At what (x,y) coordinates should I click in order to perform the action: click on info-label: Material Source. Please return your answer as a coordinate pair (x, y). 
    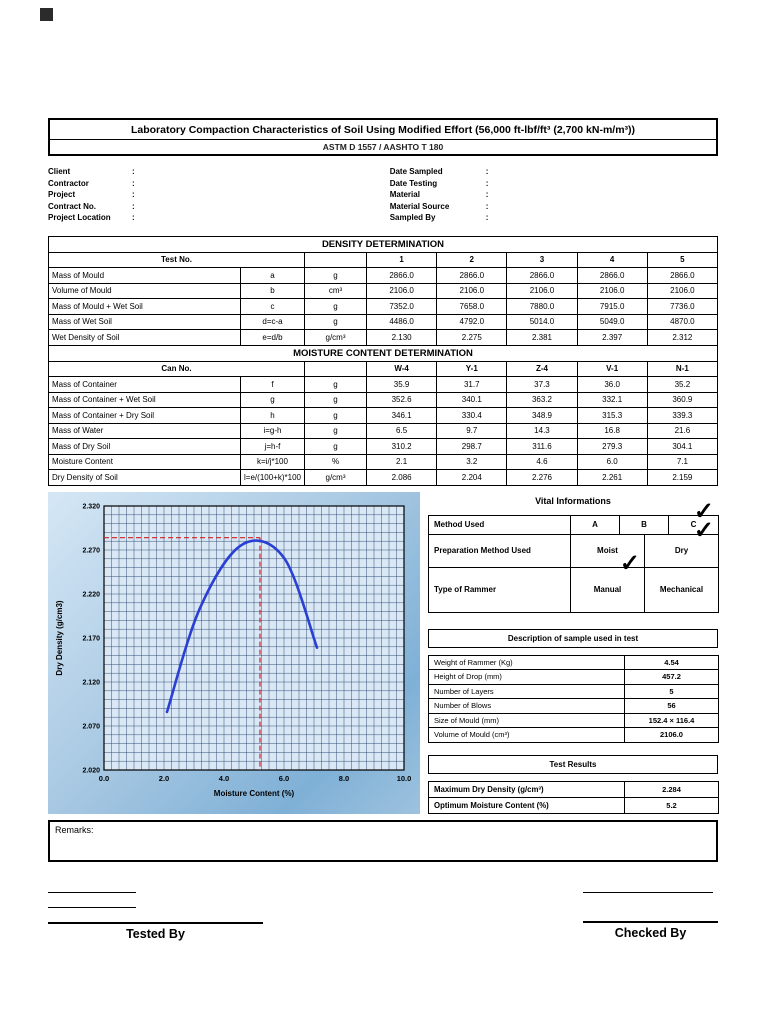
    Looking at the image, I should click on (419, 206).